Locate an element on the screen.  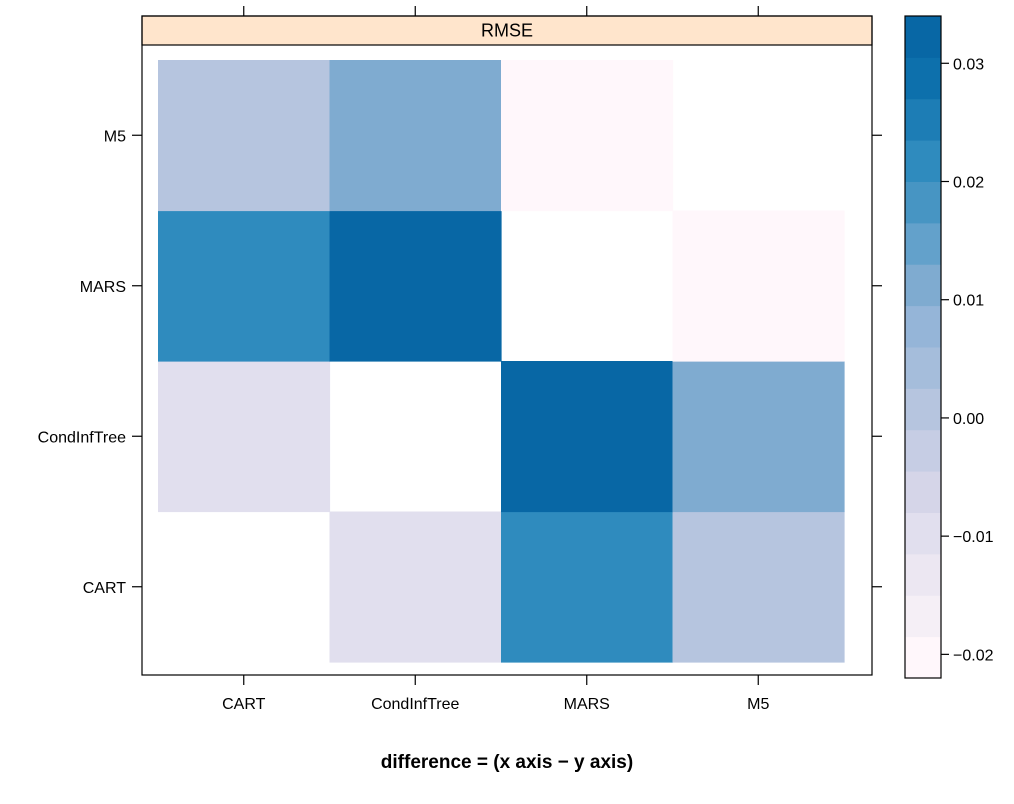
heatmap-cell-MARS-vs-CondInfTree is located at coordinates (587, 437).